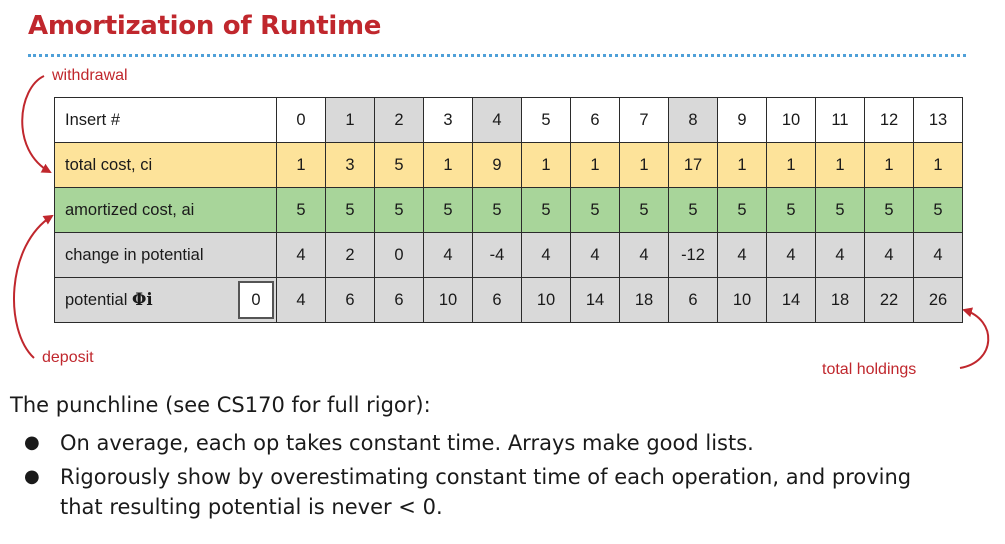 This screenshot has height=544, width=1005. Describe the element at coordinates (644, 120) in the screenshot. I see `insert-number-cell: 7` at that location.